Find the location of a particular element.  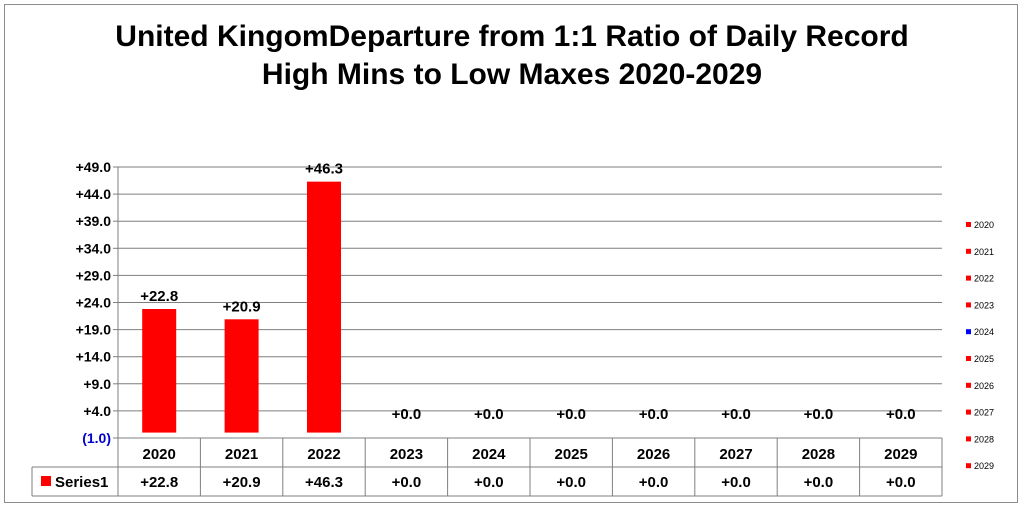

legend-label: 2026 is located at coordinates (984, 386).